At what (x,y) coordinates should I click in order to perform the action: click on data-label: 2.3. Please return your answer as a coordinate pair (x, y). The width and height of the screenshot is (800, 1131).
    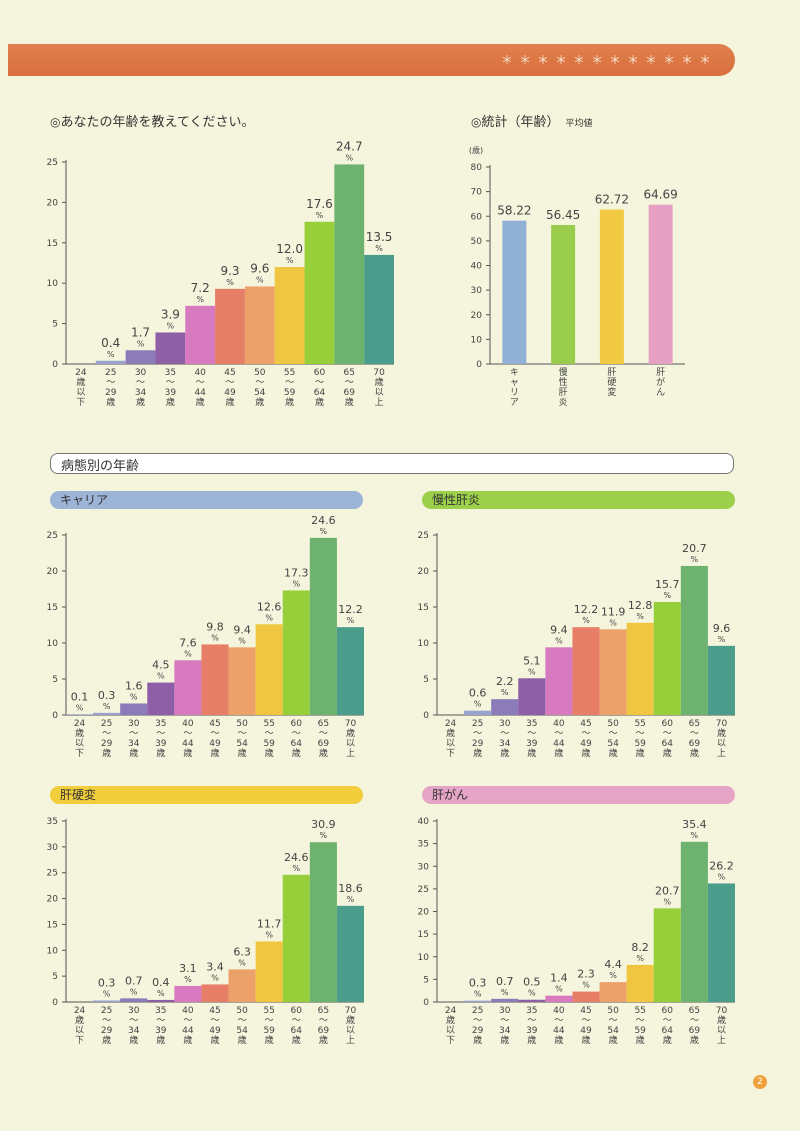
    Looking at the image, I should click on (586, 974).